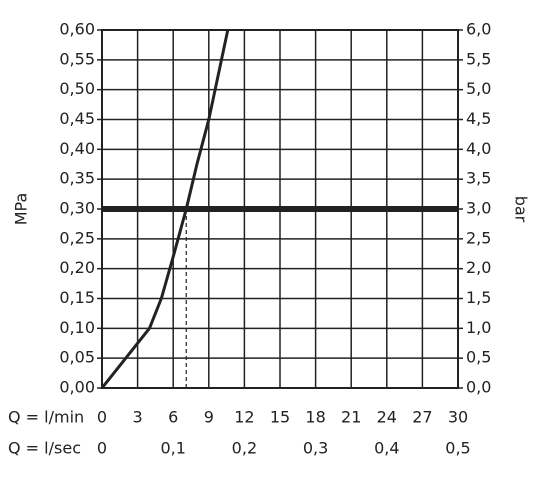 The width and height of the screenshot is (541, 495). What do you see at coordinates (102, 417) in the screenshot?
I see `x-tick-label: 0` at bounding box center [102, 417].